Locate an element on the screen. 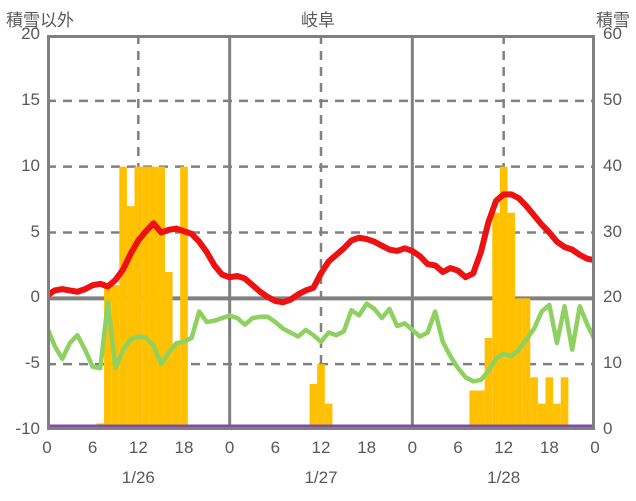  x-axis-tick-9: 6 is located at coordinates (458, 447).